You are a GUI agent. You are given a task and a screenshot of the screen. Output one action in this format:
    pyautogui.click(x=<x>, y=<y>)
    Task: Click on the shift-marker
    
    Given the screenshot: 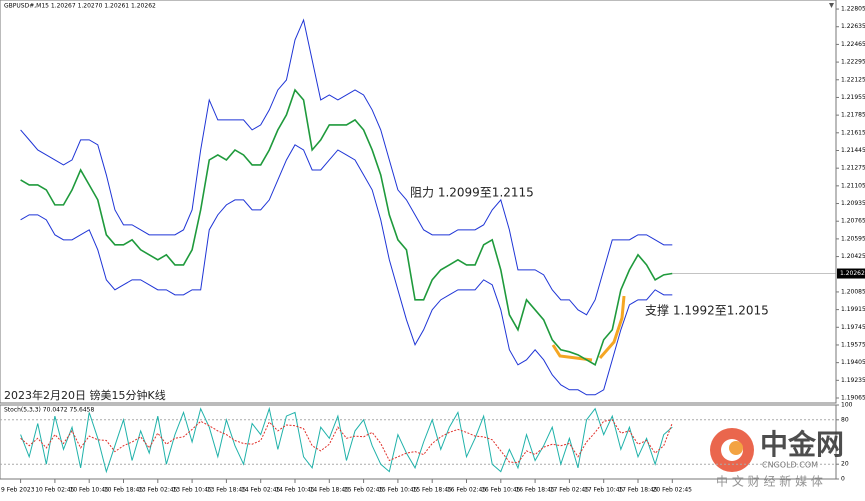 What is the action you would take?
    pyautogui.click(x=831, y=5)
    